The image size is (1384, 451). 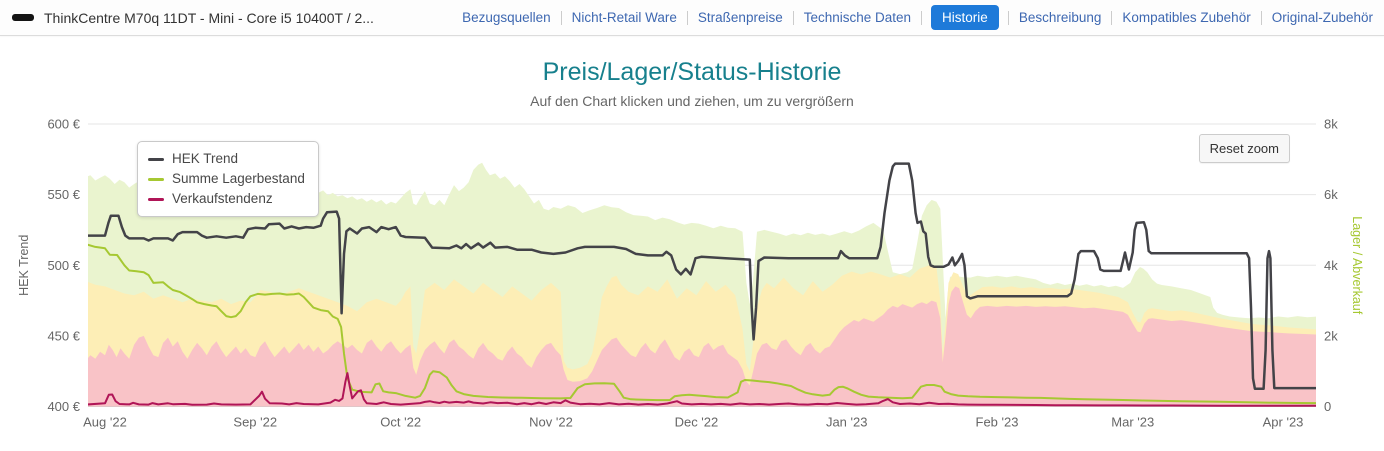 What do you see at coordinates (1327, 406) in the screenshot?
I see `svg-text: 0` at bounding box center [1327, 406].